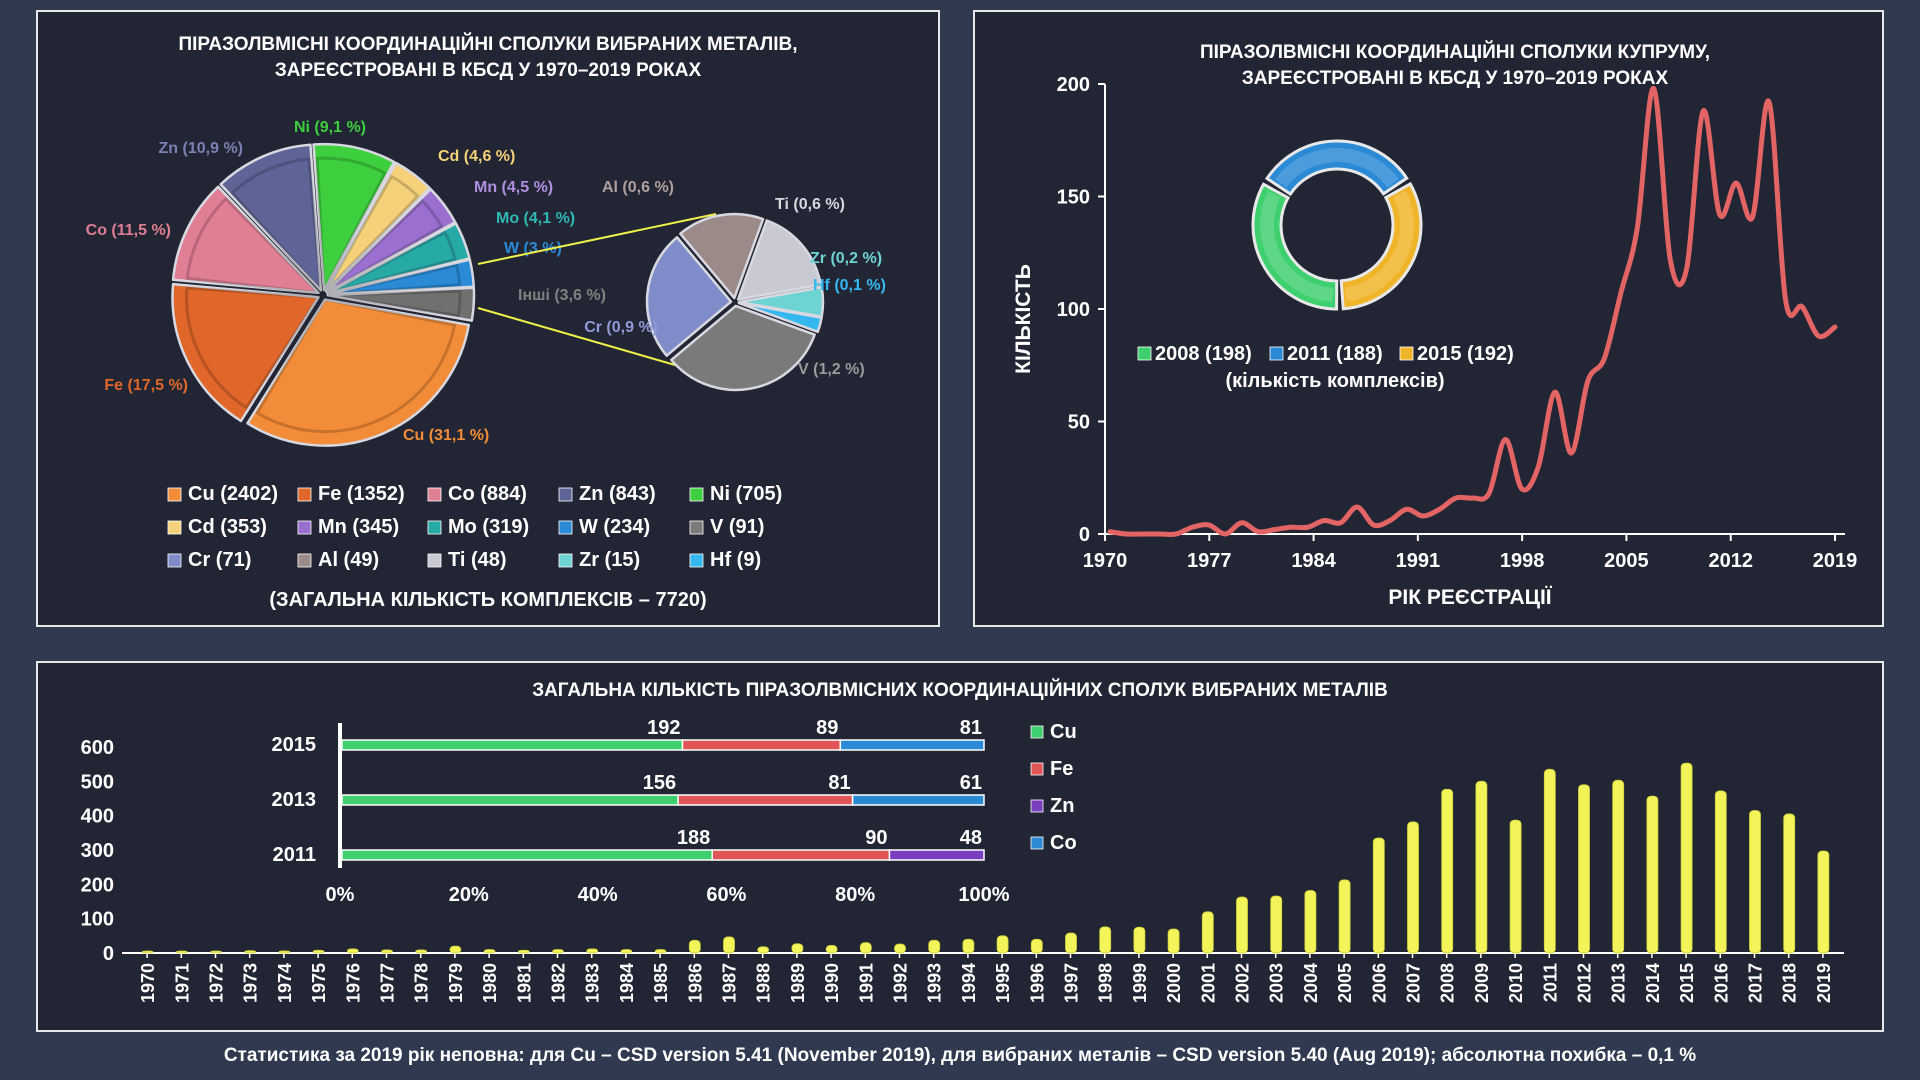 The height and width of the screenshot is (1080, 1920). I want to click on donut-legend: 2008 (198) 2011 (188) 2015 (192), so click(1325, 354).